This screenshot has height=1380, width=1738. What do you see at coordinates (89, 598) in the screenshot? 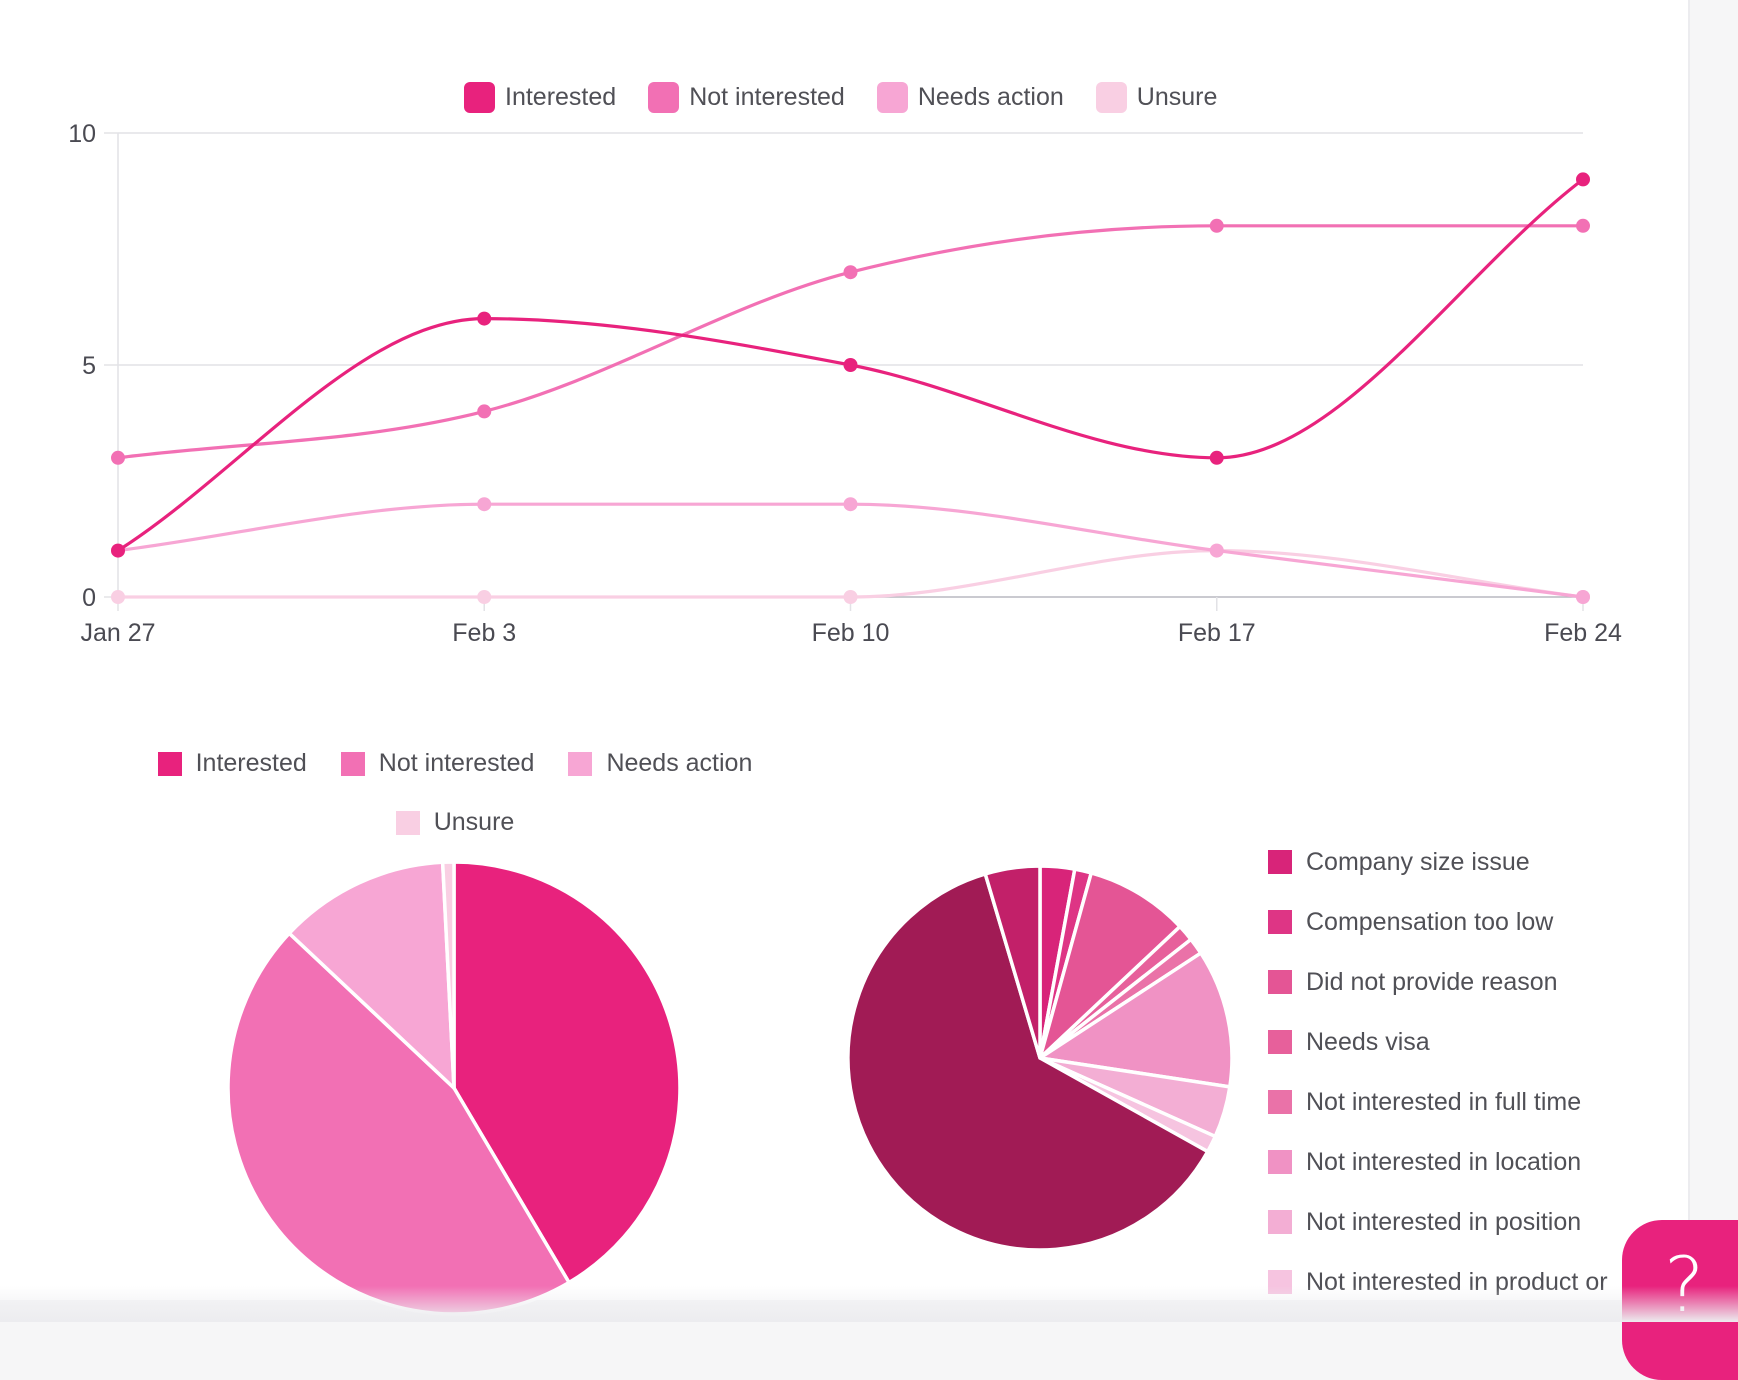
I see `y-tick-label: 0` at bounding box center [89, 598].